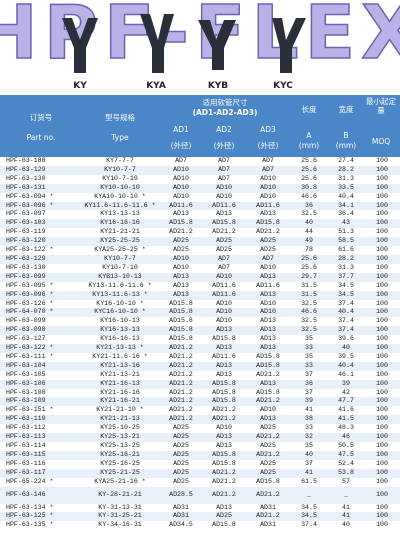  Describe the element at coordinates (120, 321) in the screenshot. I see `table-cell: KY16-10-13` at that location.